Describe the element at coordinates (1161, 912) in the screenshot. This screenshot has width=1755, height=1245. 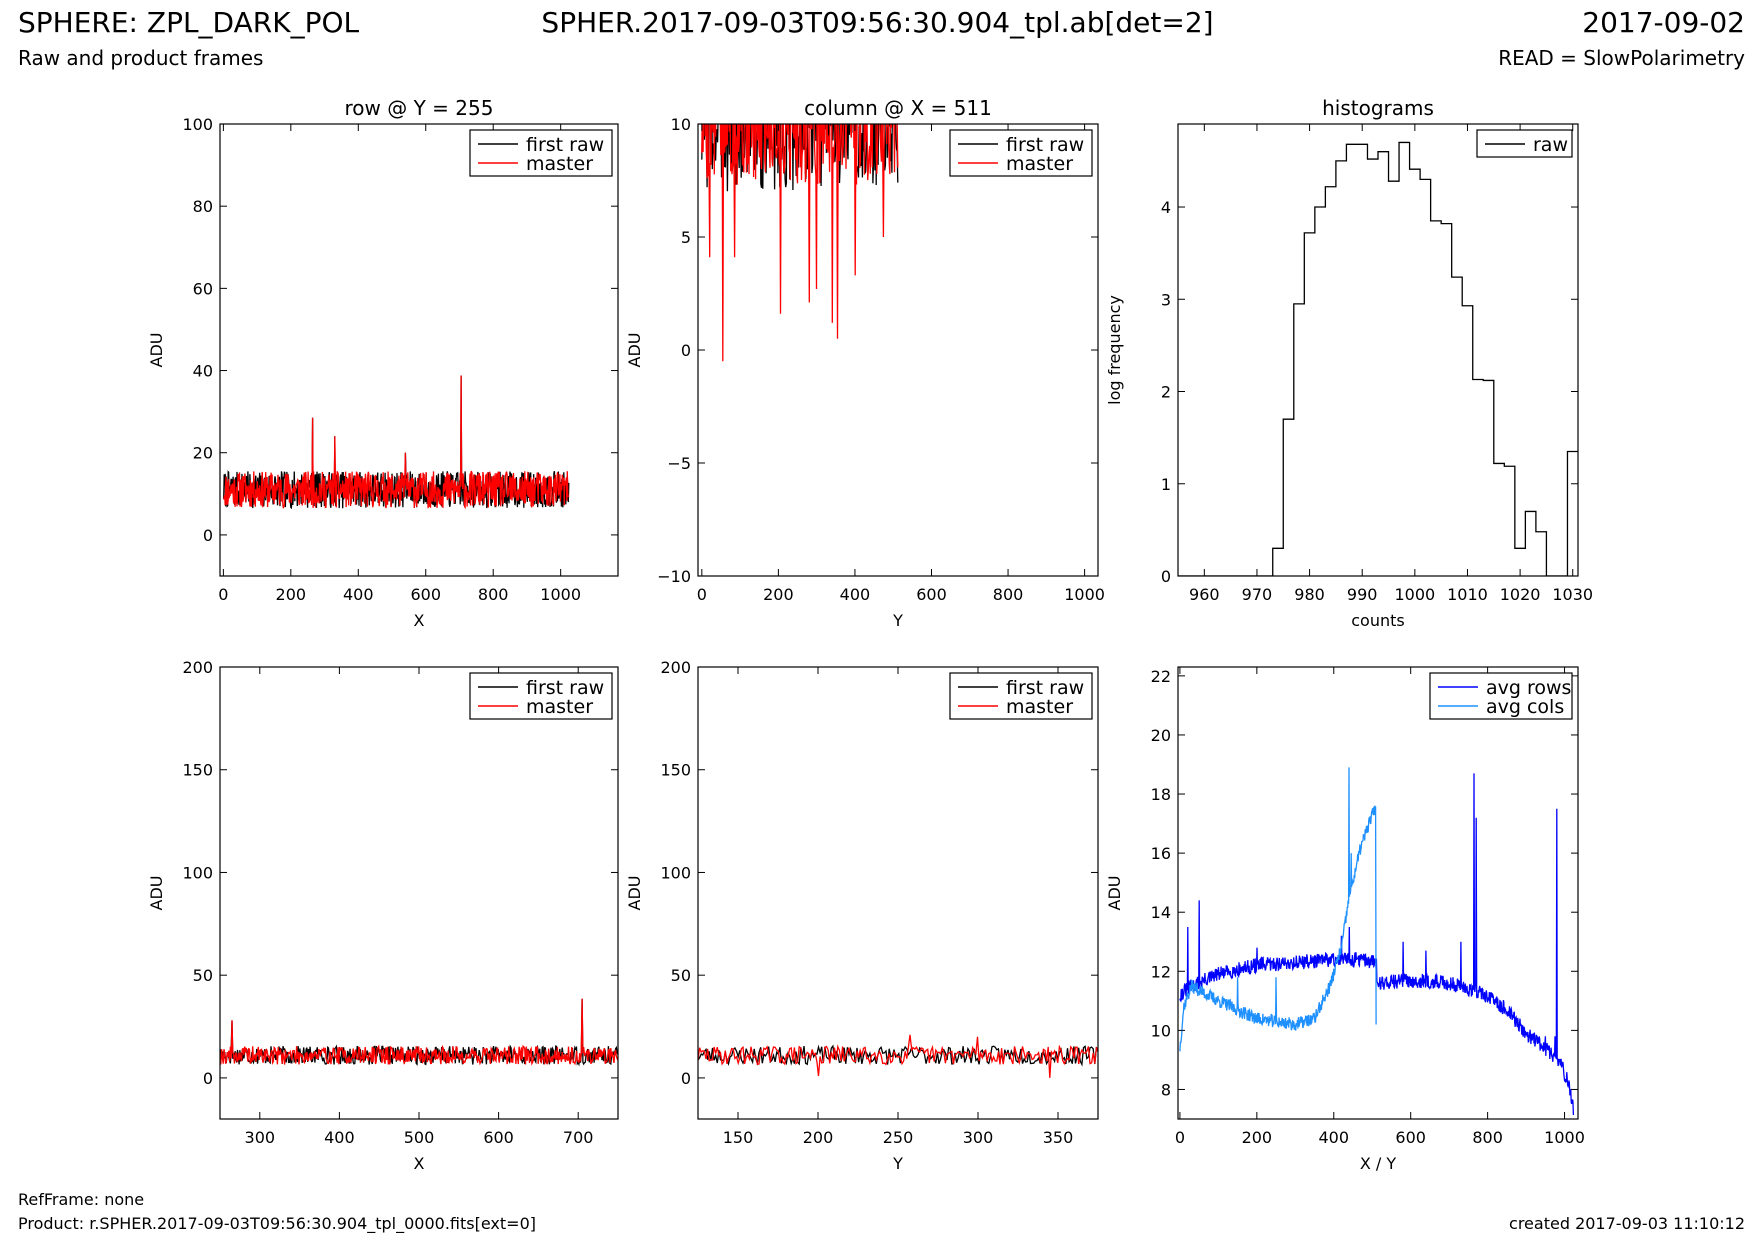
I see `y-tick-label: 14` at that location.